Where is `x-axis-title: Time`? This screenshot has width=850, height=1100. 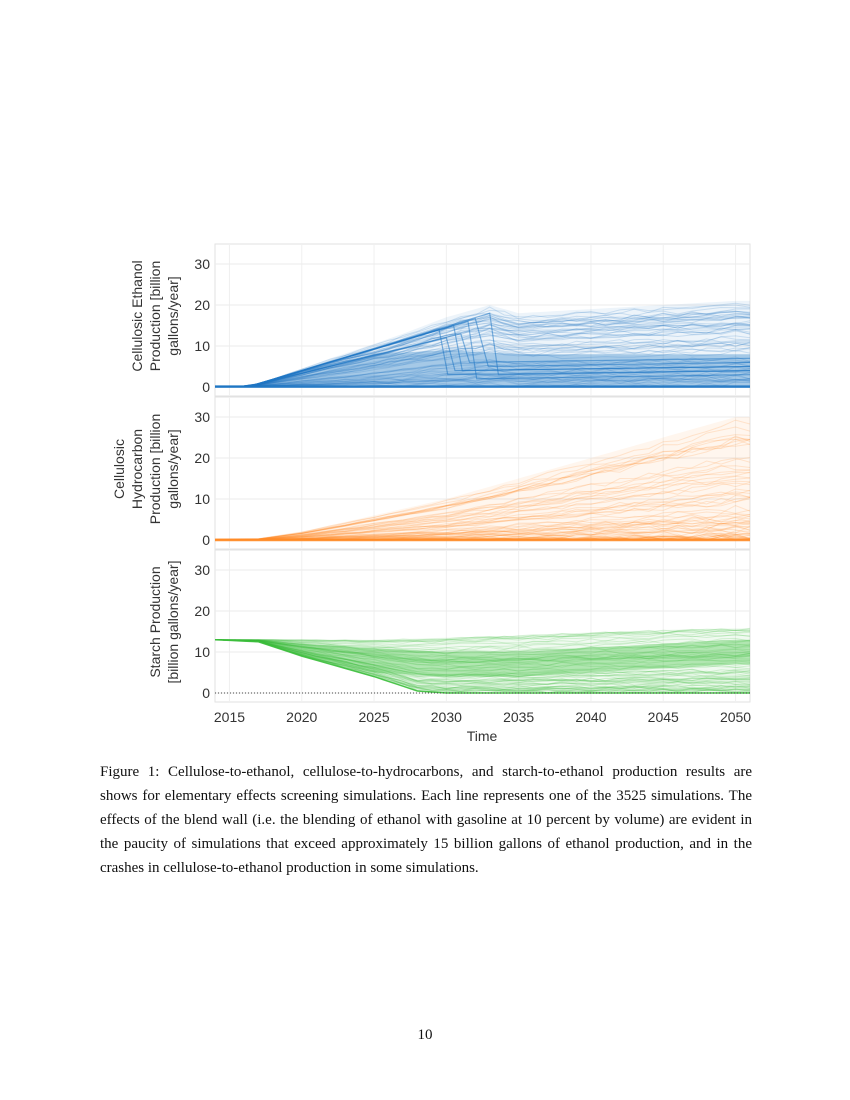 x-axis-title: Time is located at coordinates (482, 736).